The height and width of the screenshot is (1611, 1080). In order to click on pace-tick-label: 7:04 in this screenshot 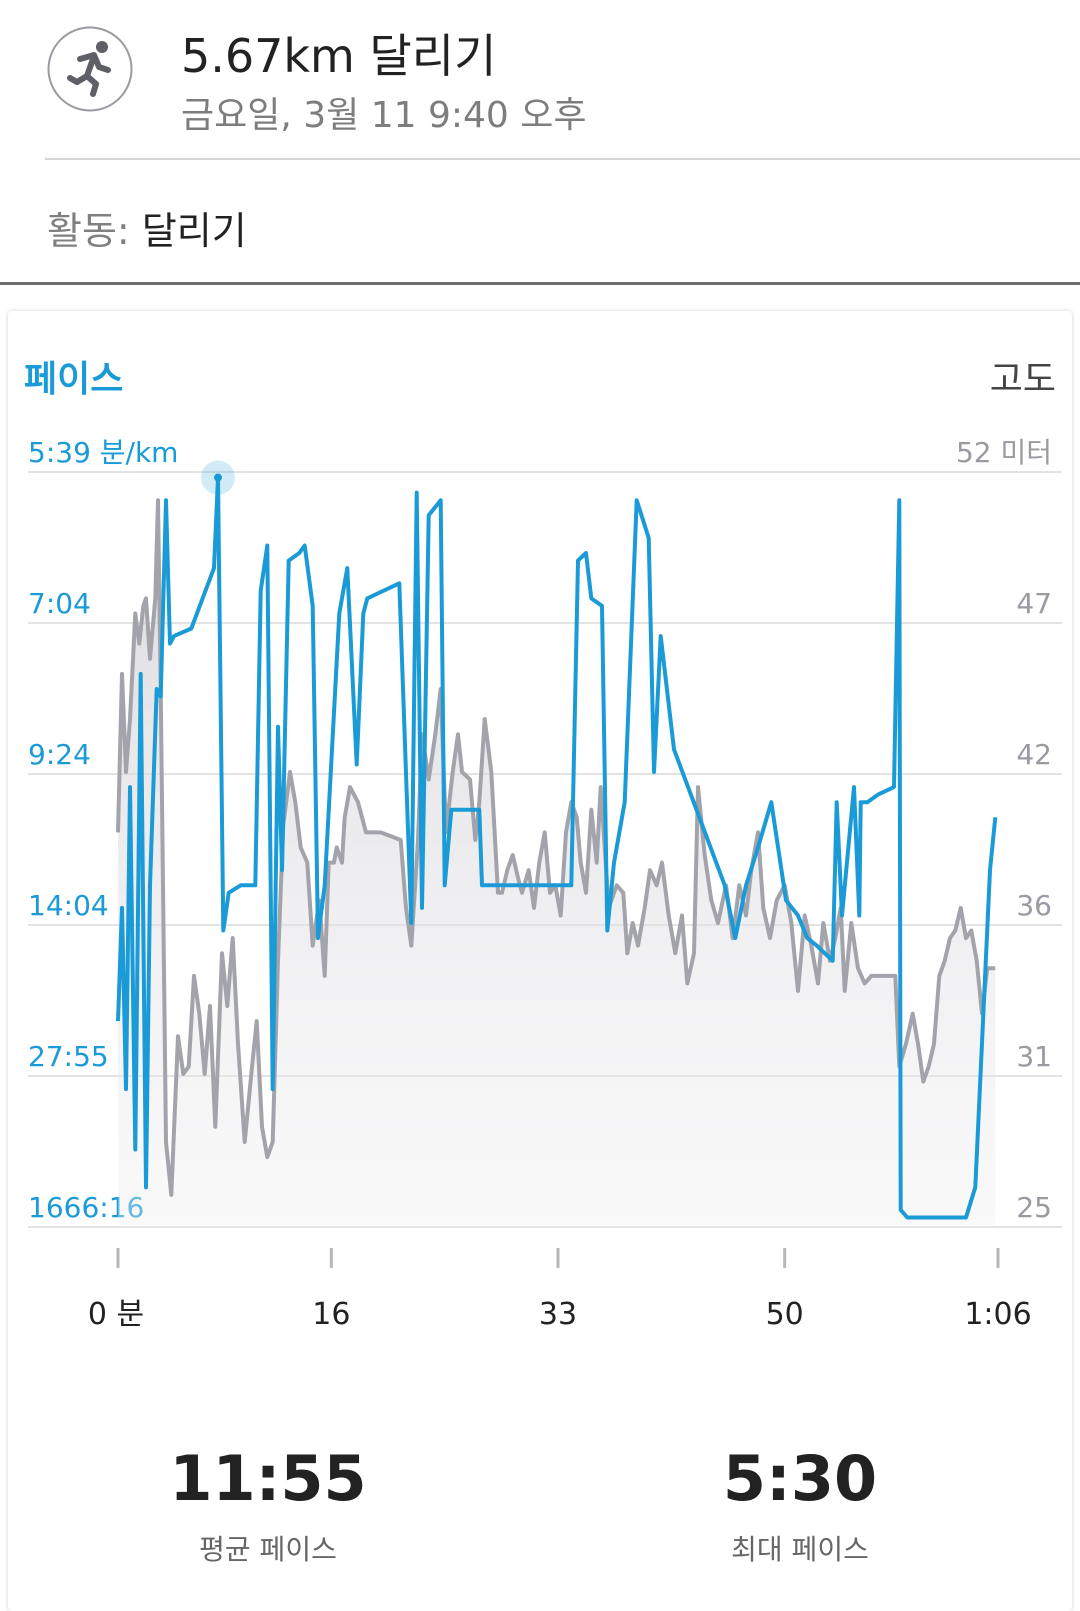, I will do `click(59, 603)`.